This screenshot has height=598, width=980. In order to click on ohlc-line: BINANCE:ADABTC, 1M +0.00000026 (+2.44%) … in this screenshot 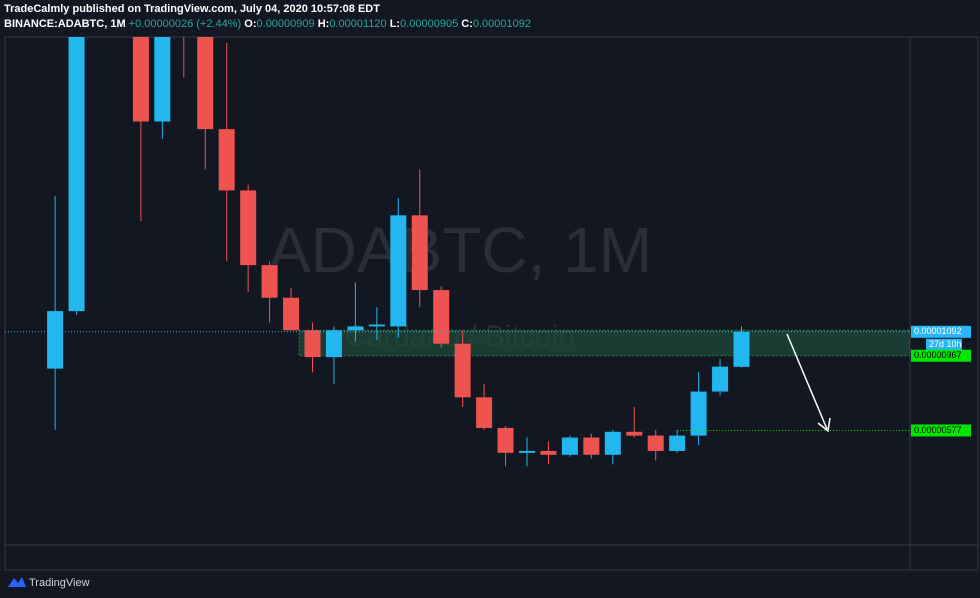, I will do `click(267, 24)`.